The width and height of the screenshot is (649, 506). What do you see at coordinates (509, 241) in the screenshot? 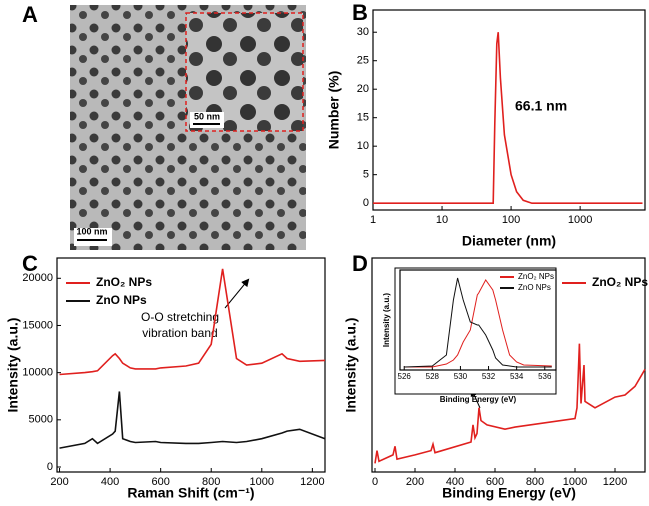
I see `x-axis-label: Diameter (nm)` at bounding box center [509, 241].